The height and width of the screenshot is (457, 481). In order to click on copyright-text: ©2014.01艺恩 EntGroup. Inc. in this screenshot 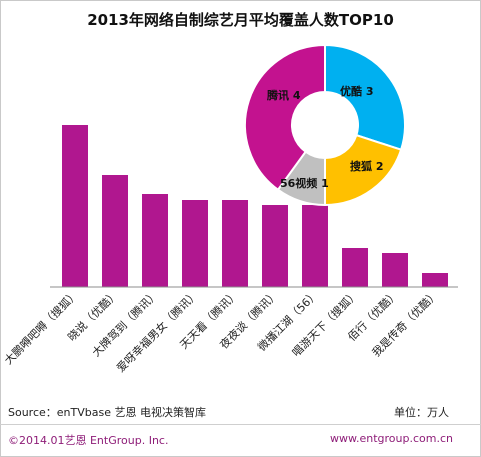, I will do `click(88, 440)`.